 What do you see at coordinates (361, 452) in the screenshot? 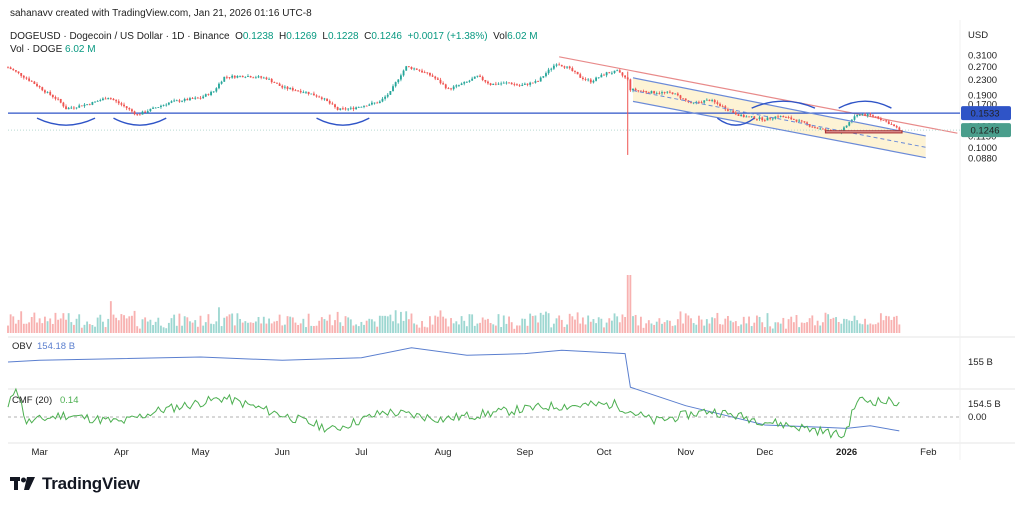
I see `time-tick-label: Jul` at bounding box center [361, 452].